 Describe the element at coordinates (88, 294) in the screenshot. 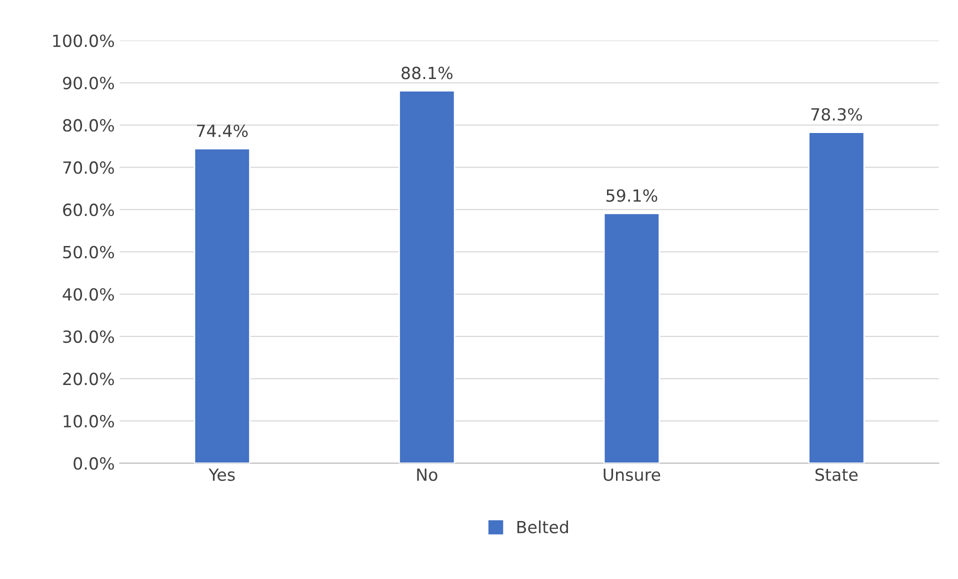

I see `y-tick-label: 40.0%` at that location.